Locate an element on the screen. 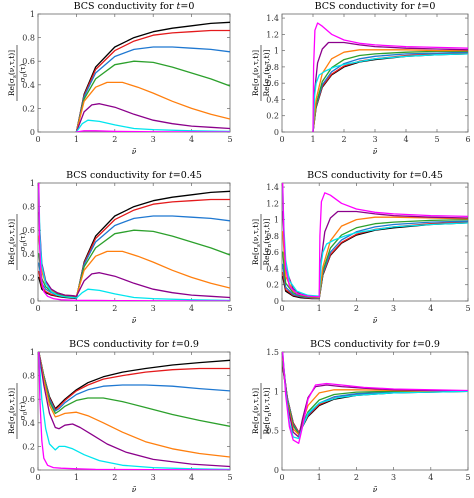  y-label-denominator-rest: (ν,τ,t)] is located at coordinates (266, 230).